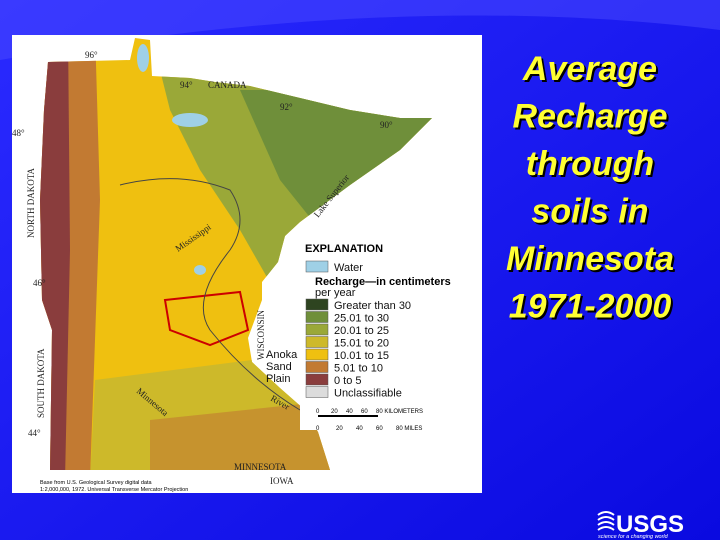 Image resolution: width=720 pixels, height=540 pixels. I want to click on usgs-logo: USGS science for a changing world, so click(640, 525).